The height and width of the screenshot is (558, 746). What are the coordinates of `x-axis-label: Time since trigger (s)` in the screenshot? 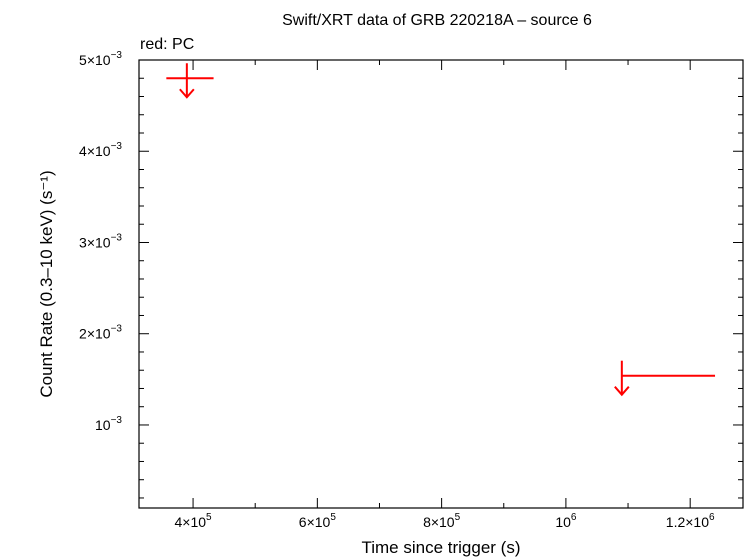 It's located at (440, 547).